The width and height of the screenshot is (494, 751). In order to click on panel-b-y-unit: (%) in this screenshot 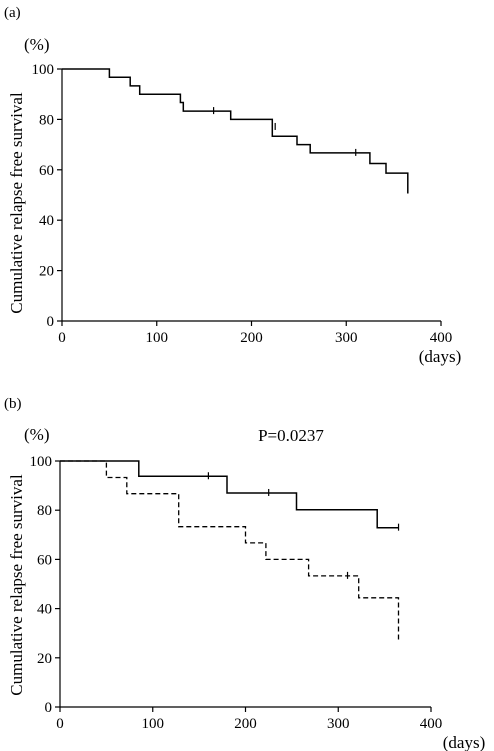, I will do `click(36, 434)`.